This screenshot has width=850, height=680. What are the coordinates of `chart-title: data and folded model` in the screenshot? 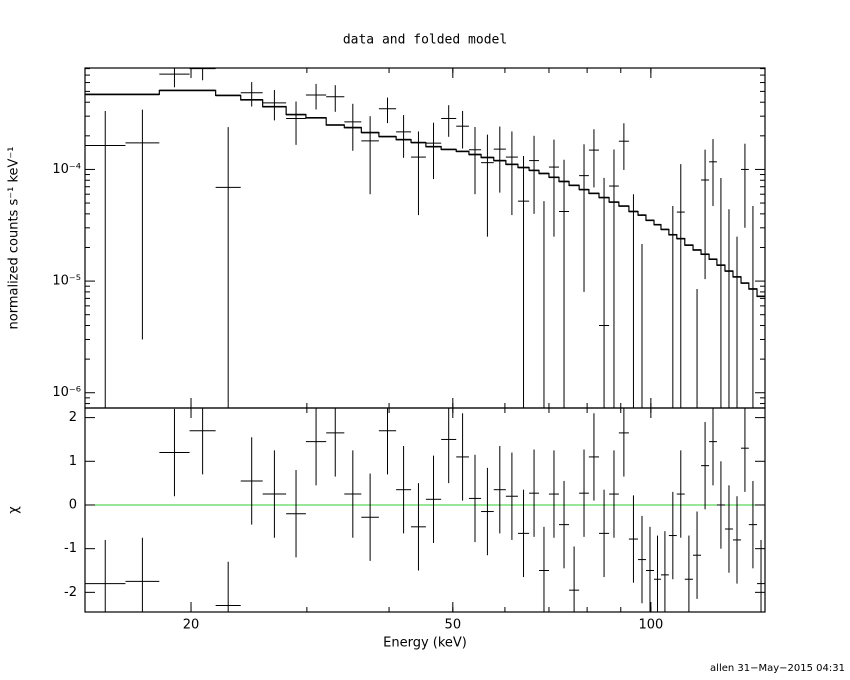 It's located at (425, 40).